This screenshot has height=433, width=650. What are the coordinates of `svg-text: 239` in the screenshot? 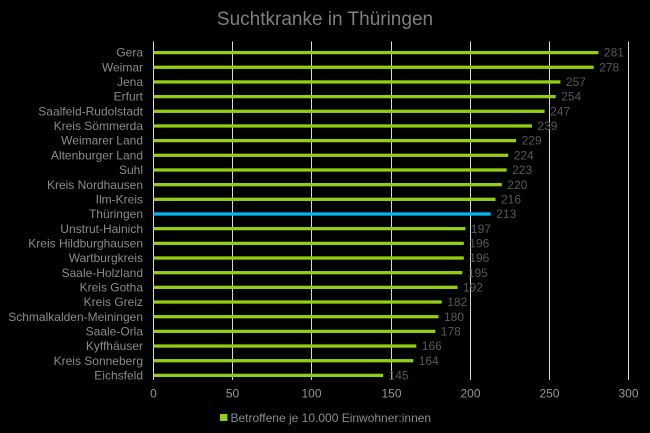 It's located at (547, 126).